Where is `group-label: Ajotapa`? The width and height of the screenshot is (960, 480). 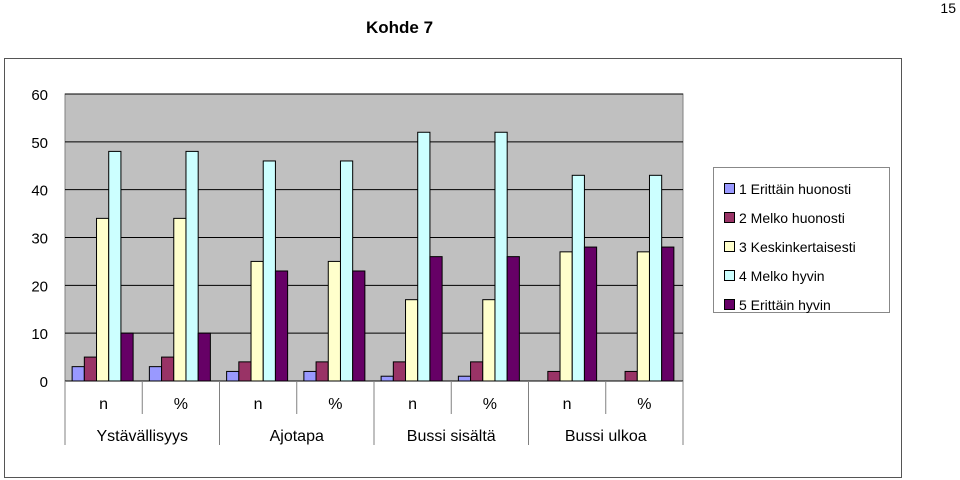 group-label: Ajotapa is located at coordinates (297, 436).